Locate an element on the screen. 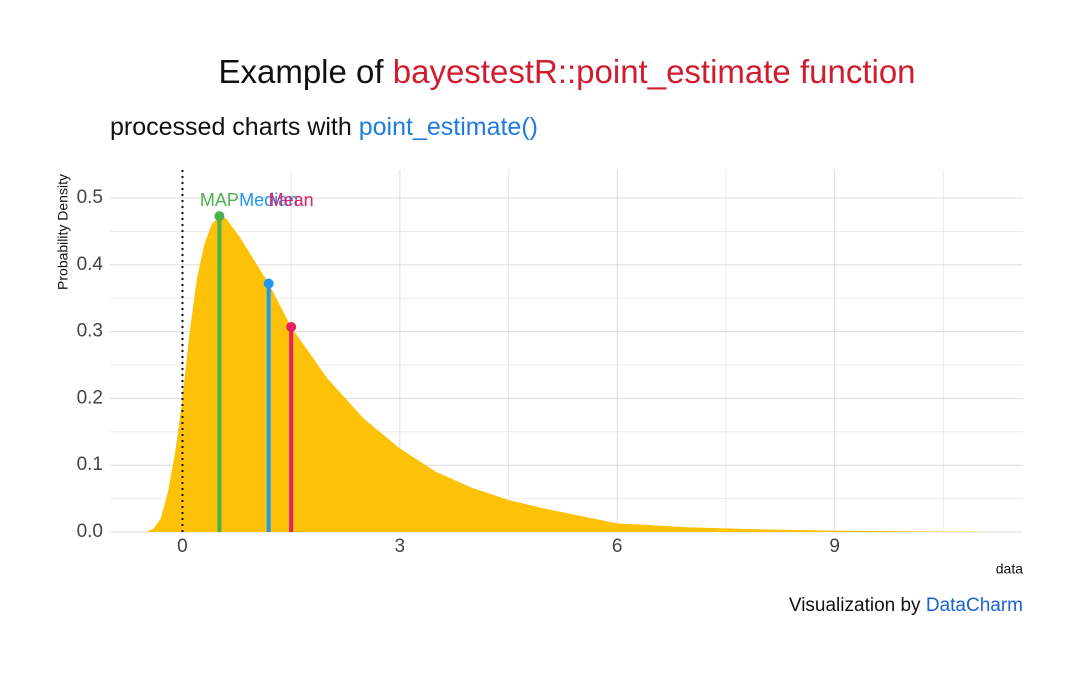  caption-part: DataCharm is located at coordinates (974, 605).